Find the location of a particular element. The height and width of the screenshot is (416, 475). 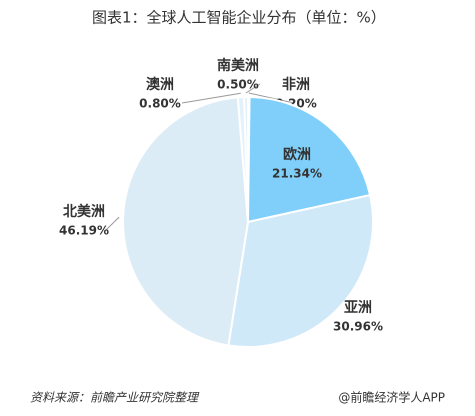

slice-value: 30.96% is located at coordinates (358, 327).